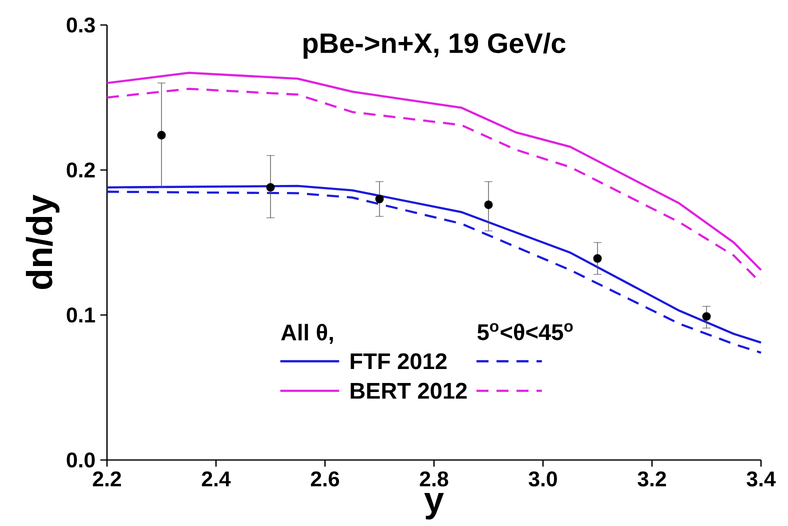  I want to click on y-tick-label: 0.3, so click(80, 25).